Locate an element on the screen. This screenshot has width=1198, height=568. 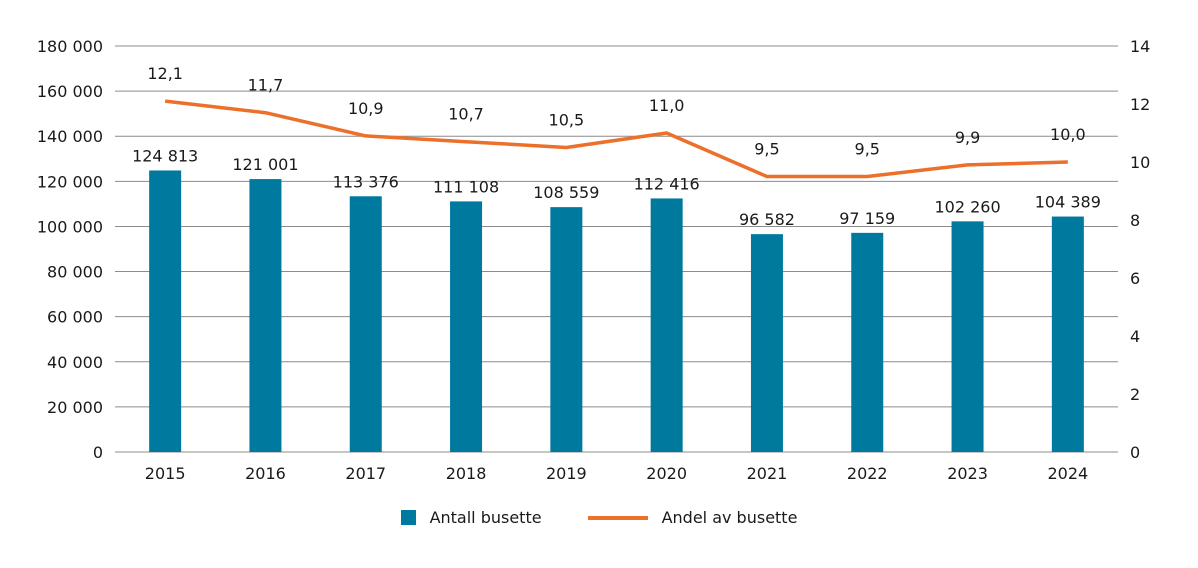
left-tick-label: 120 000 is located at coordinates (70, 181).